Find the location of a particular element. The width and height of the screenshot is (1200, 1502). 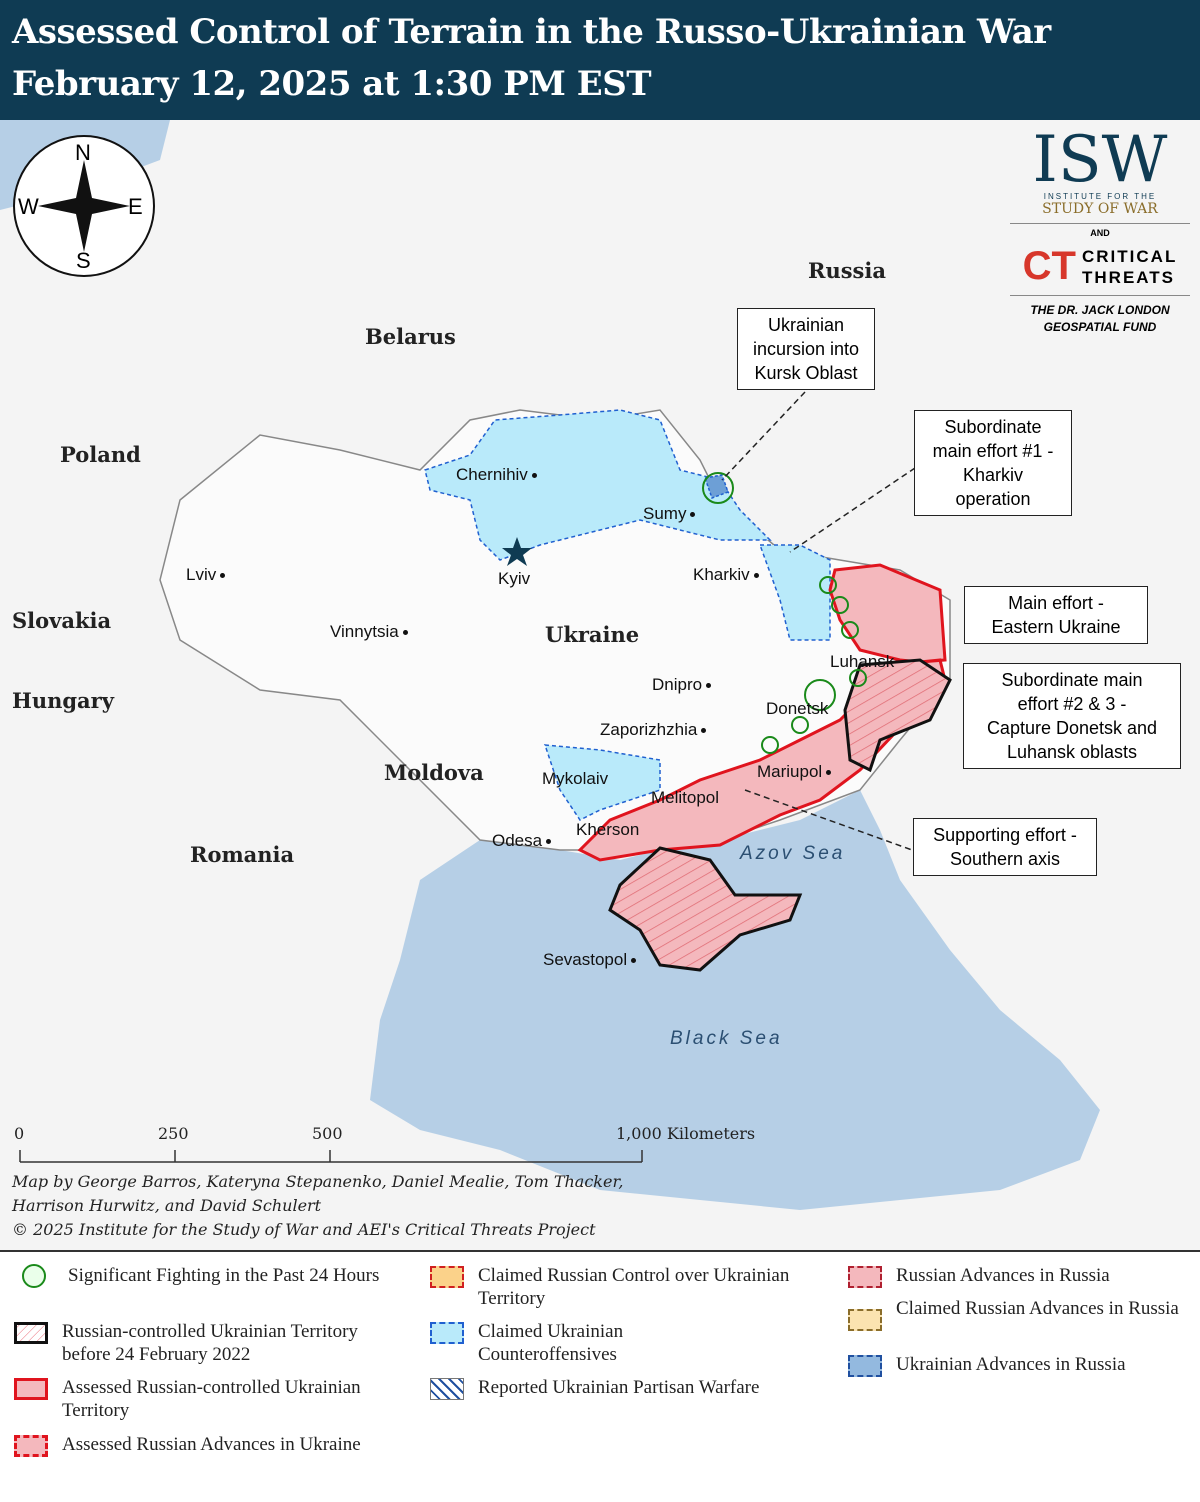

compass-rose-icon is located at coordinates (84, 206).